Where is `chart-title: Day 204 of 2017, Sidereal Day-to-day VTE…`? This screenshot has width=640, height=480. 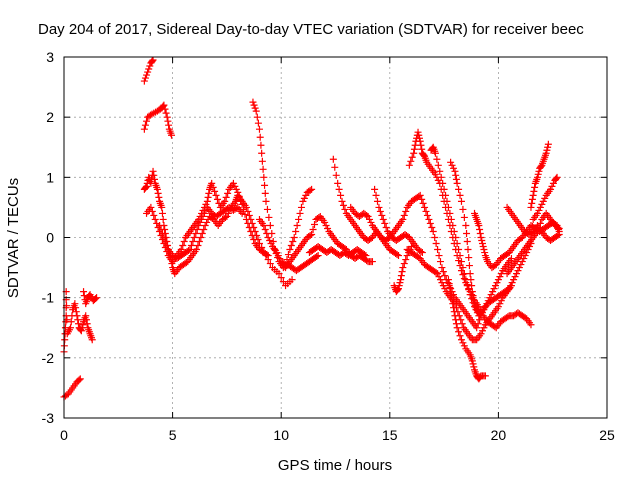 chart-title: Day 204 of 2017, Sidereal Day-to-day VTE… is located at coordinates (311, 29).